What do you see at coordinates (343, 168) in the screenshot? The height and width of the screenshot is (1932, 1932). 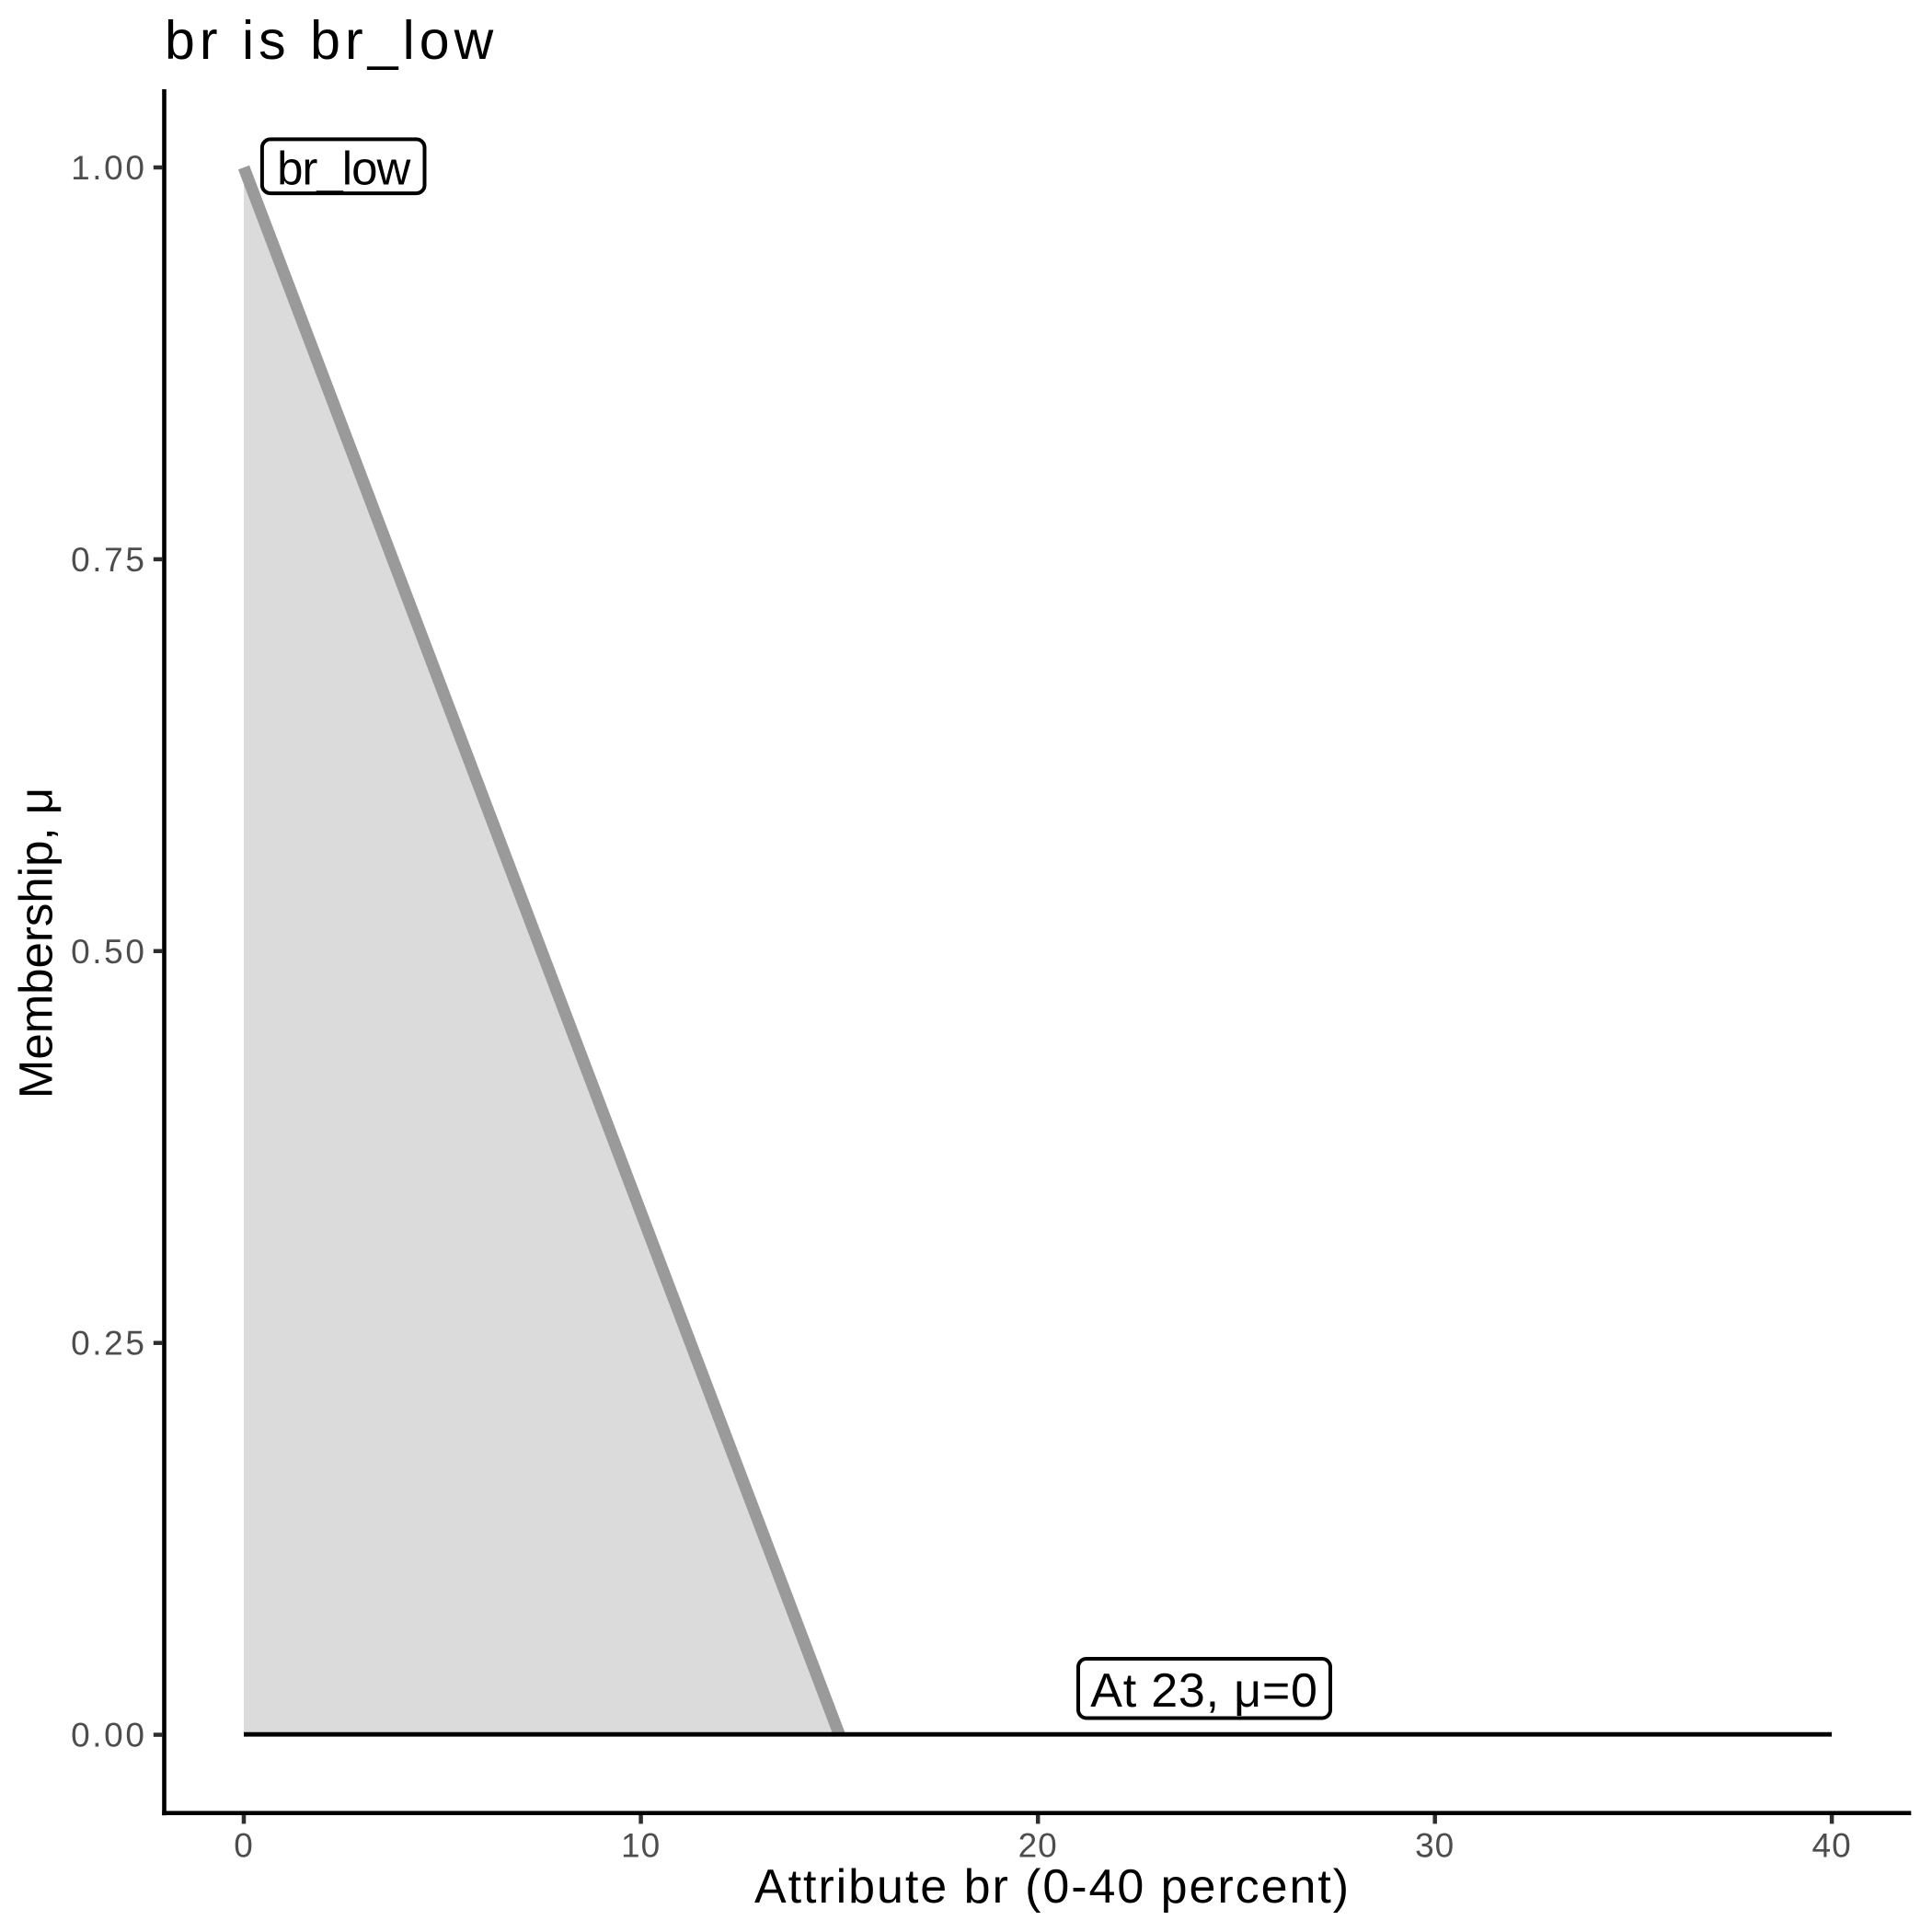 I see `svg-text: br_low` at bounding box center [343, 168].